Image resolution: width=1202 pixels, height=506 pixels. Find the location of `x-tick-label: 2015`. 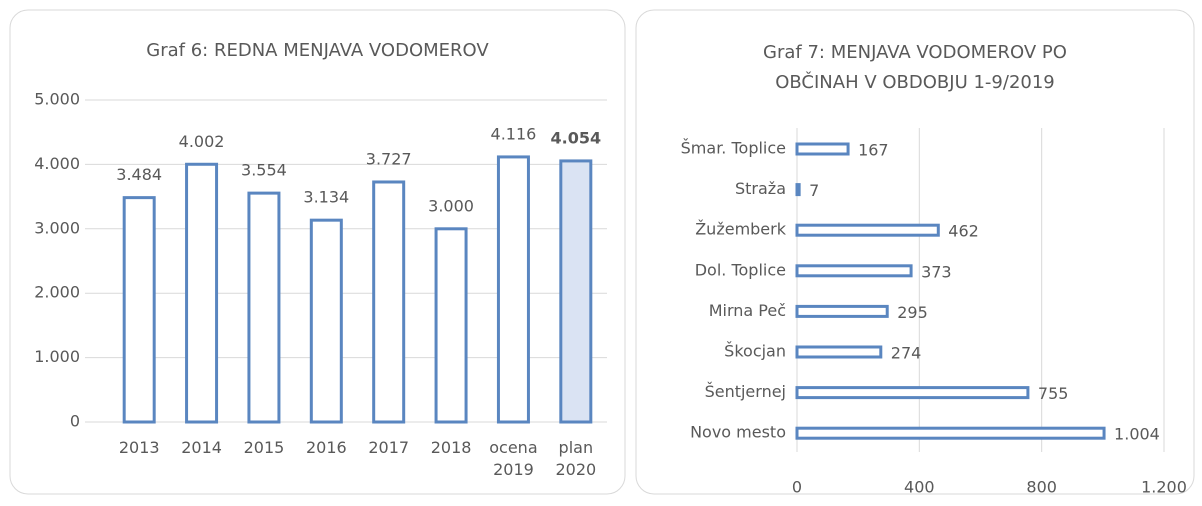

x-tick-label: 2015 is located at coordinates (264, 447).